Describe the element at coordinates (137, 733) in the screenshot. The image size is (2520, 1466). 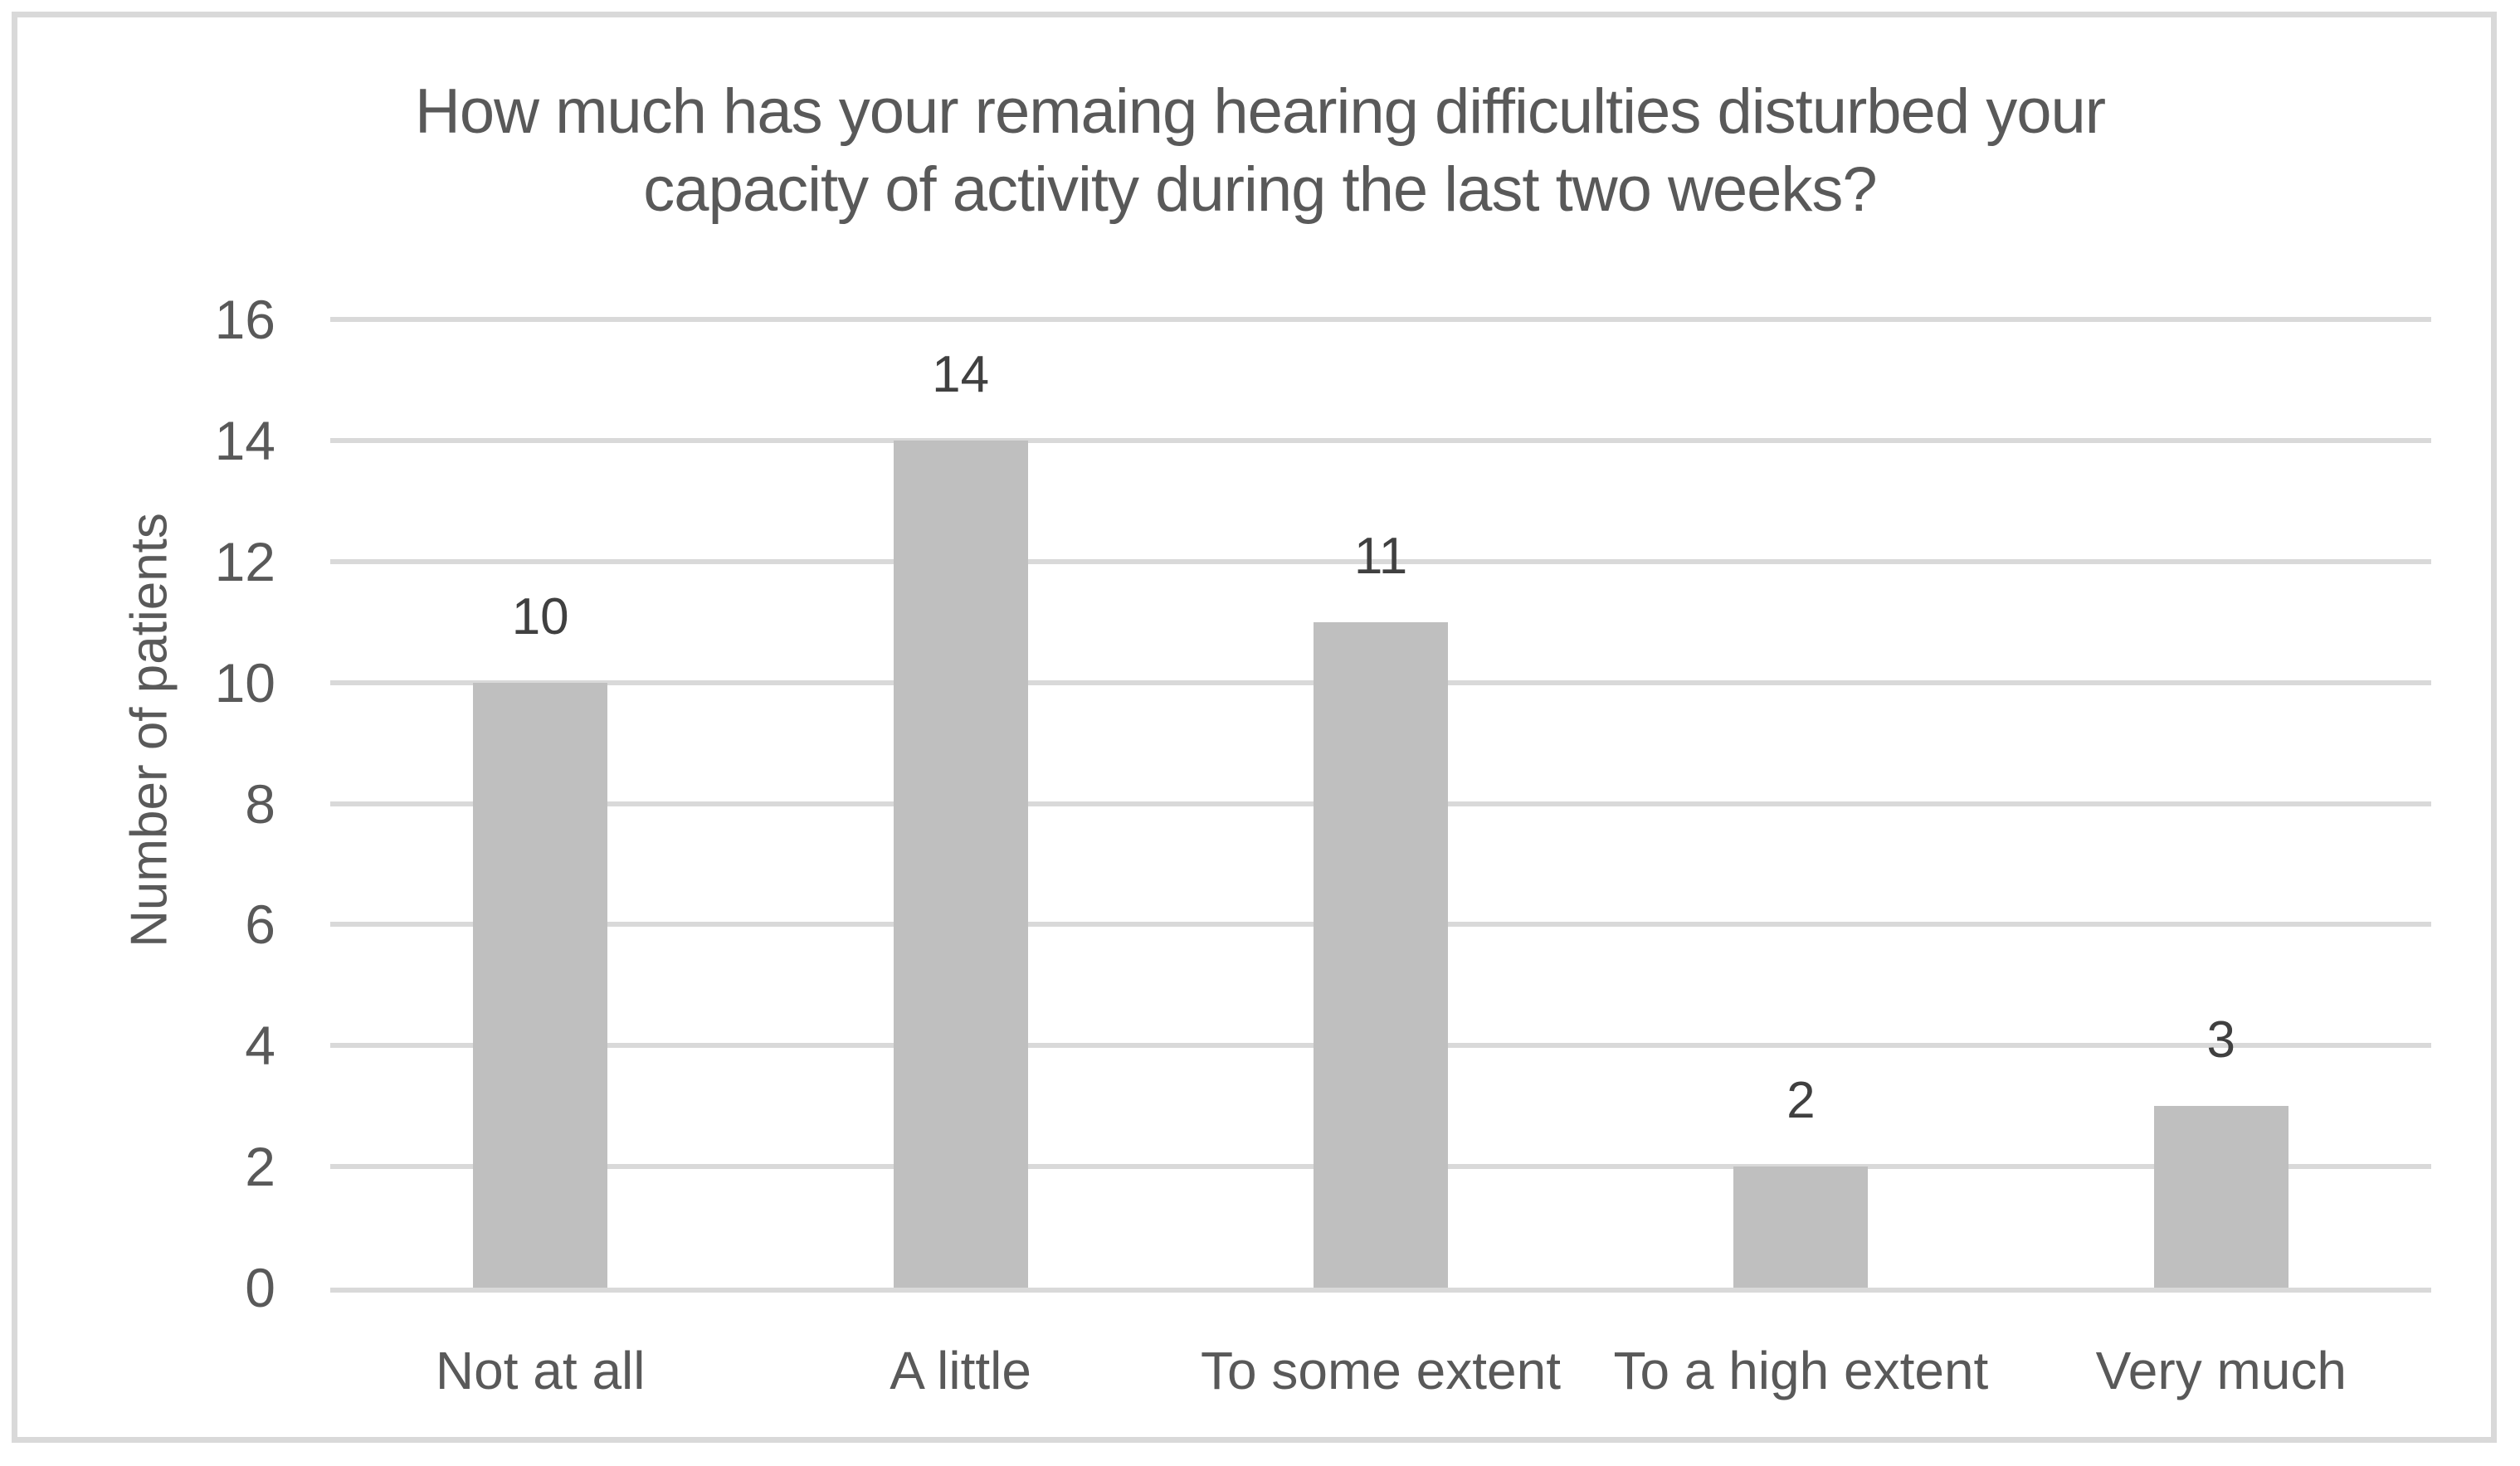
I see `y-axis-tick-labels: 0 2 4 6 8 10 12 14 16` at that location.